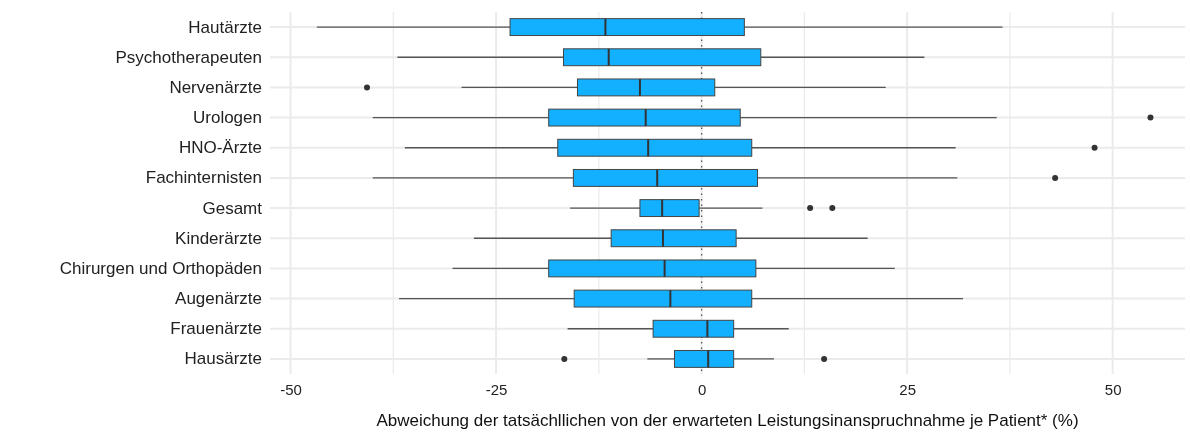 Image resolution: width=1190 pixels, height=434 pixels. I want to click on y-tick-label: Chirurgen und Orthopäden, so click(160, 268).